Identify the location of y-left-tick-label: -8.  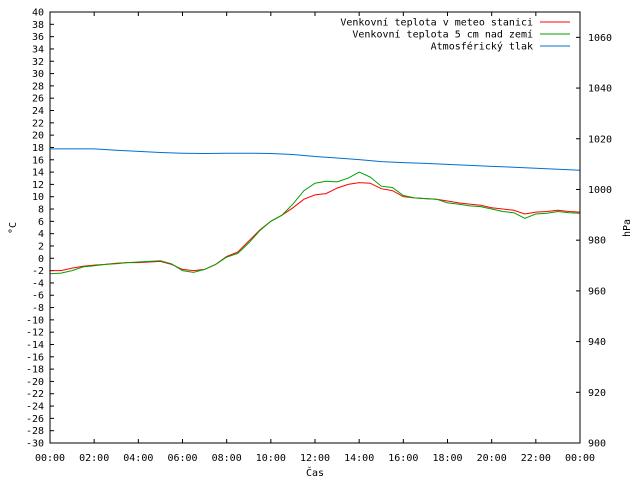
(38, 308).